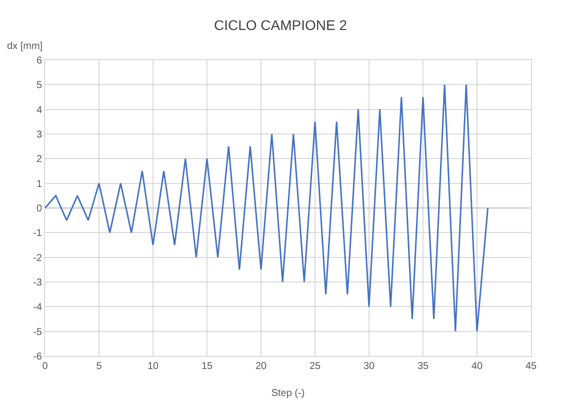 The height and width of the screenshot is (406, 561). Describe the element at coordinates (25, 46) in the screenshot. I see `y-axis-title: dx [mm]` at that location.